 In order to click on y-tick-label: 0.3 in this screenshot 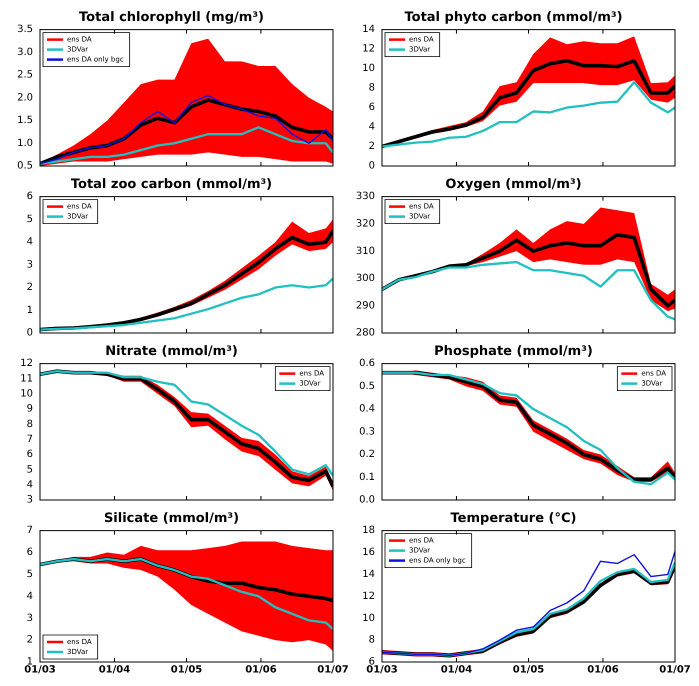, I will do `click(367, 432)`.